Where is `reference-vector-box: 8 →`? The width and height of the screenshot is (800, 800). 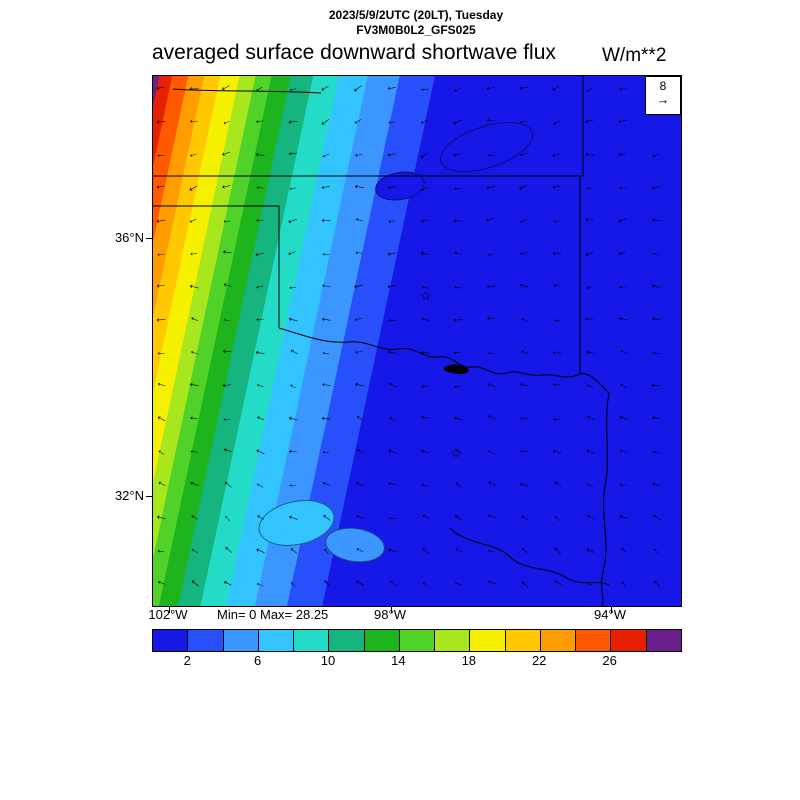 reference-vector-box: 8 → is located at coordinates (663, 95).